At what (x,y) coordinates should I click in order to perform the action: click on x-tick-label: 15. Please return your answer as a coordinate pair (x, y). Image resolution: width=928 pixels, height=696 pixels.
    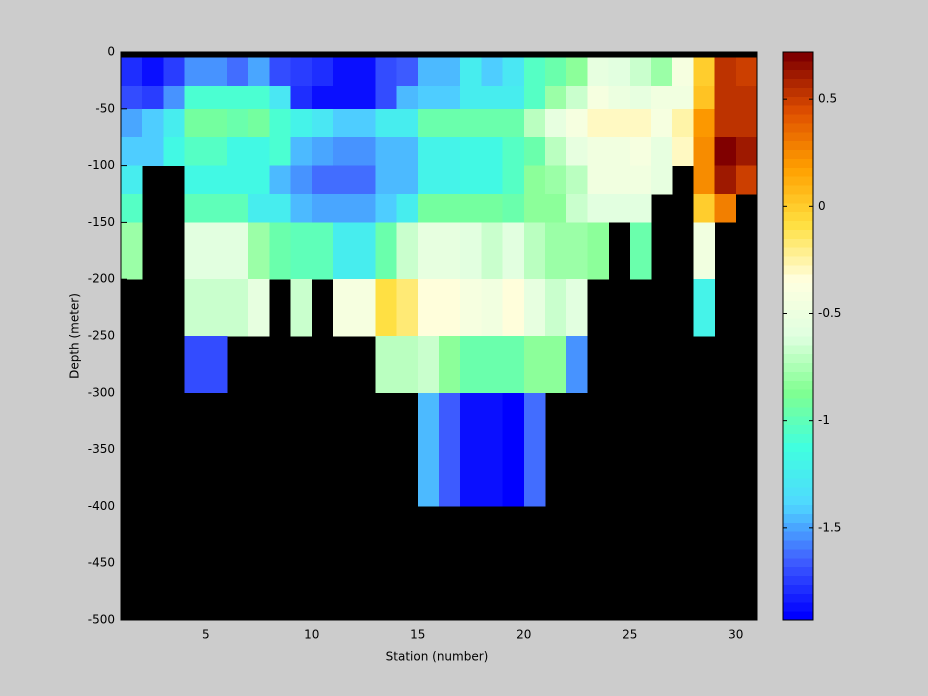
    Looking at the image, I should click on (417, 635).